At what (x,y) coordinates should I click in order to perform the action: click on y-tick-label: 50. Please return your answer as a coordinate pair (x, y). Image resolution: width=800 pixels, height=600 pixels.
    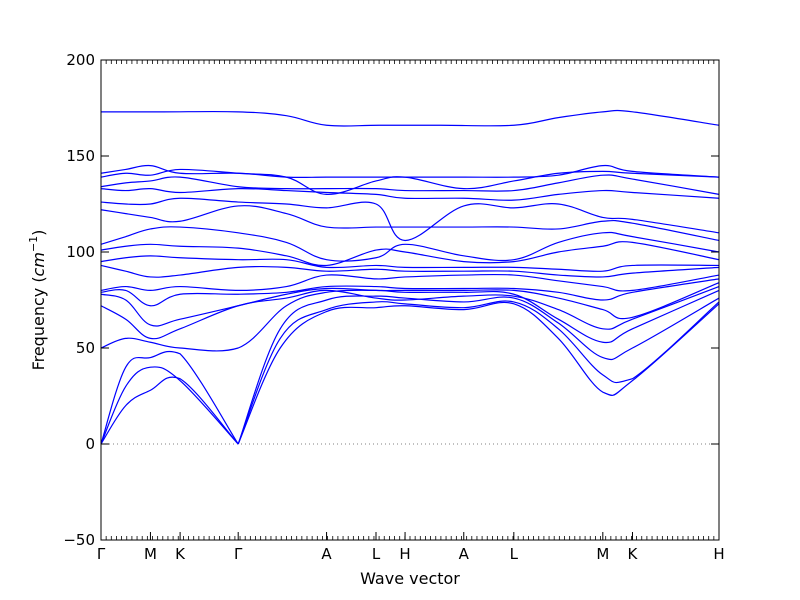
    Looking at the image, I should click on (85, 348).